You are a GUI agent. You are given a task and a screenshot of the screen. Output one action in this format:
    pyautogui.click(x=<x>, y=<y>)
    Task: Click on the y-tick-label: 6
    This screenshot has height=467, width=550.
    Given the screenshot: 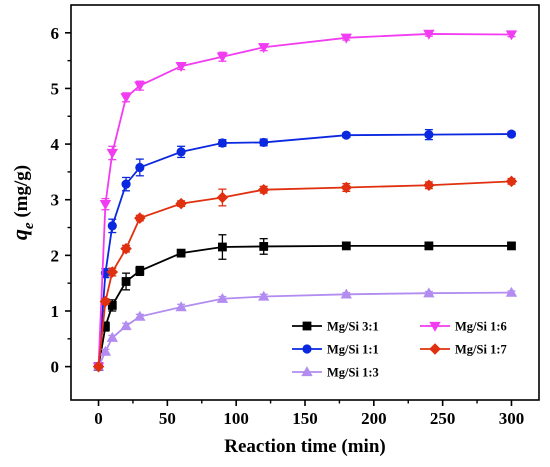 What is the action you would take?
    pyautogui.click(x=55, y=33)
    